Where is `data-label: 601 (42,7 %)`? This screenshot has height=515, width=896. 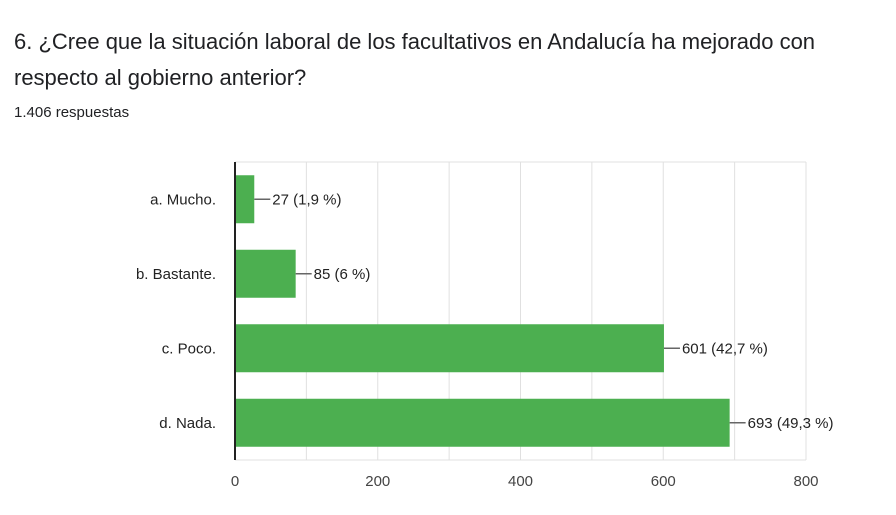
data-label: 601 (42,7 %) is located at coordinates (725, 348).